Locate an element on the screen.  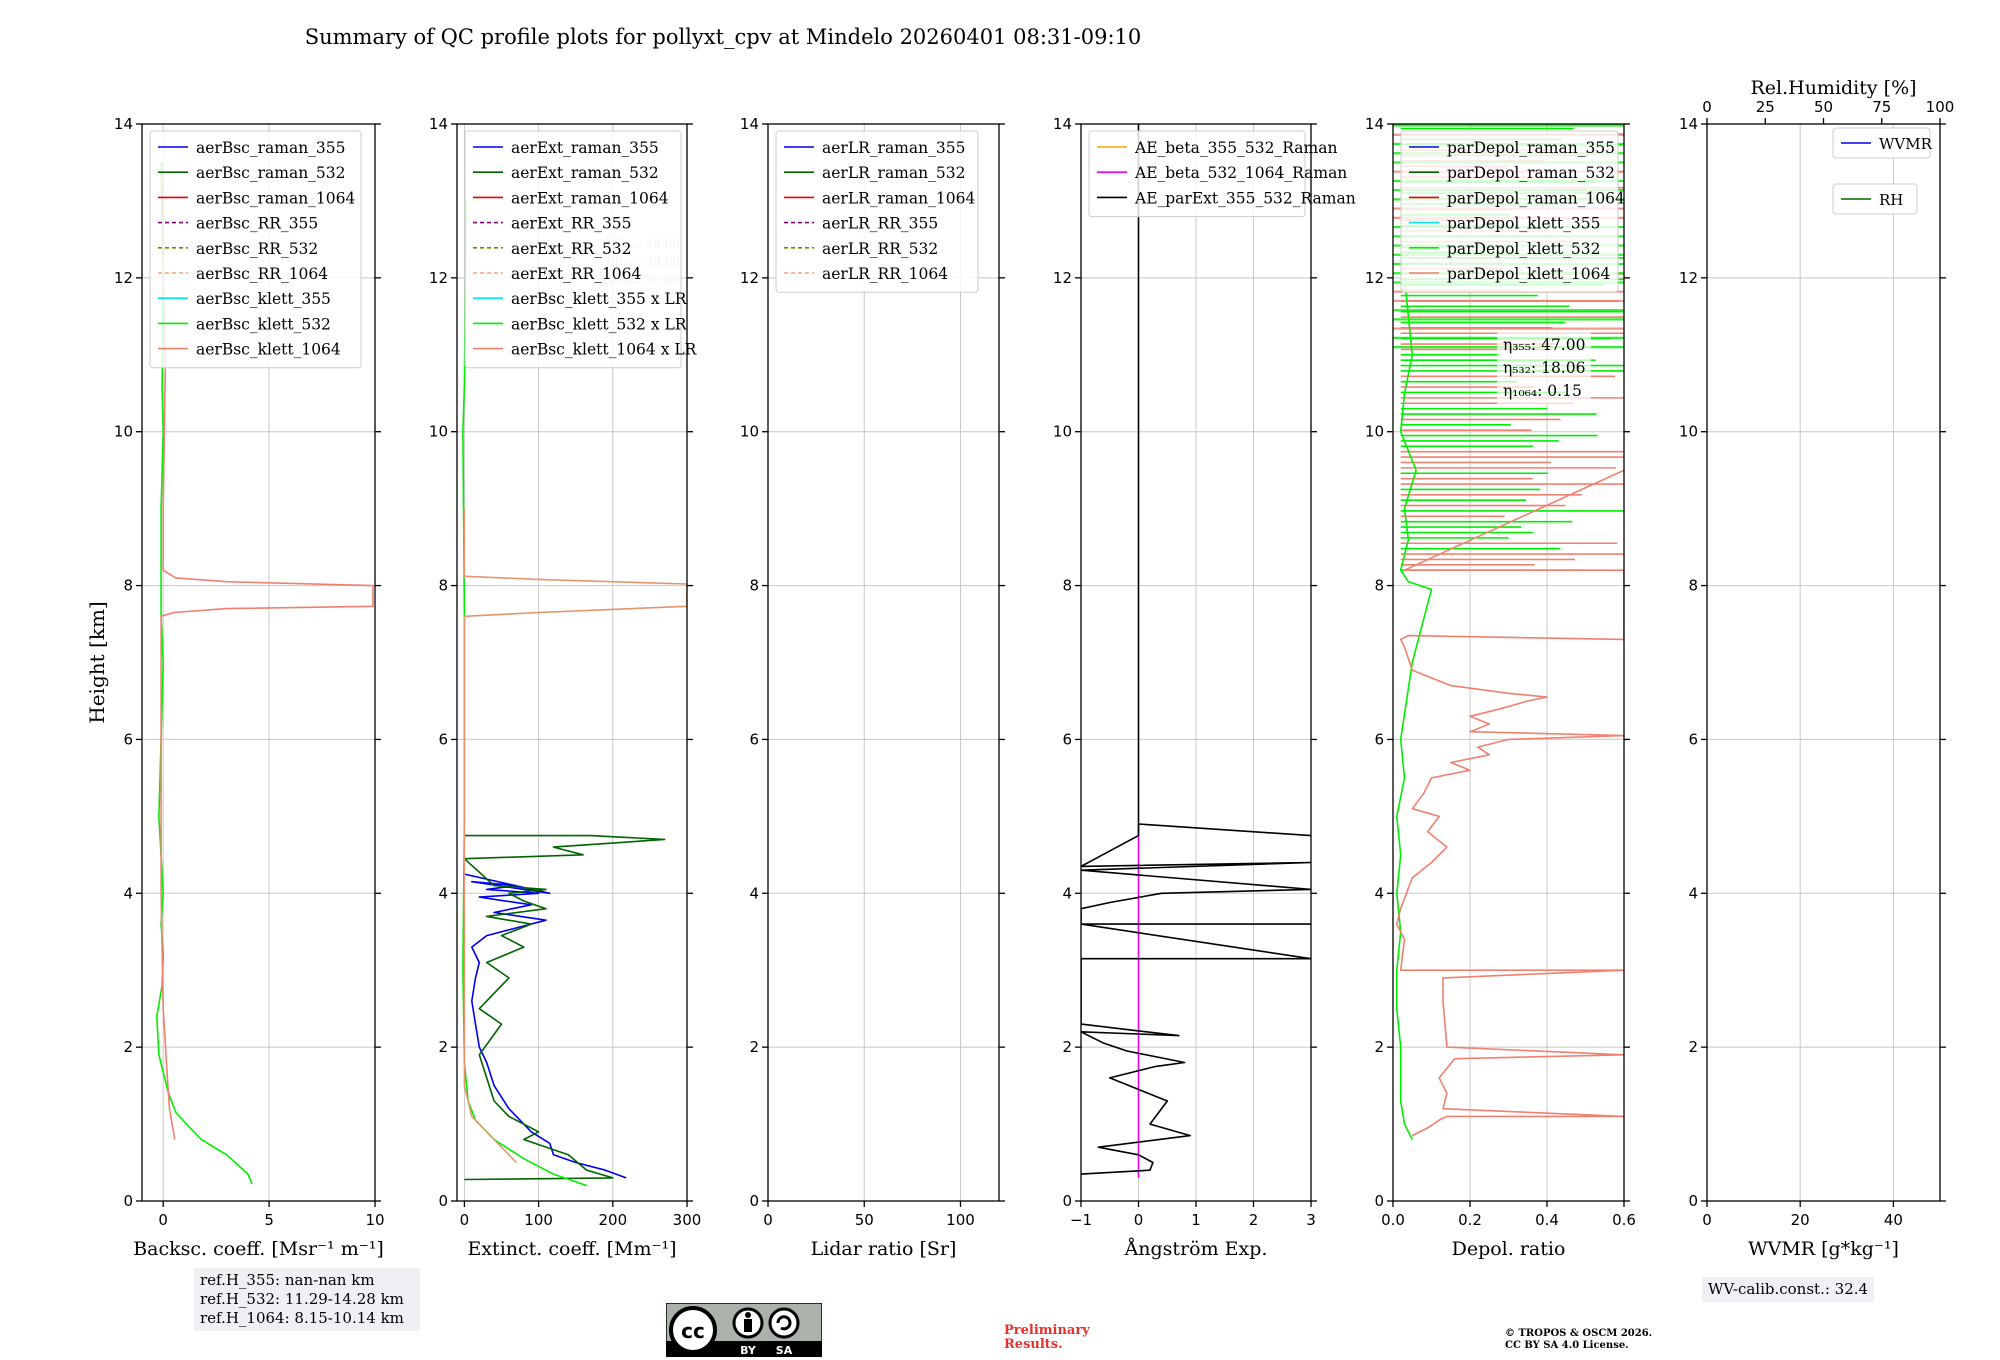
legend-label: aerBsc_raman_355 is located at coordinates (271, 148).